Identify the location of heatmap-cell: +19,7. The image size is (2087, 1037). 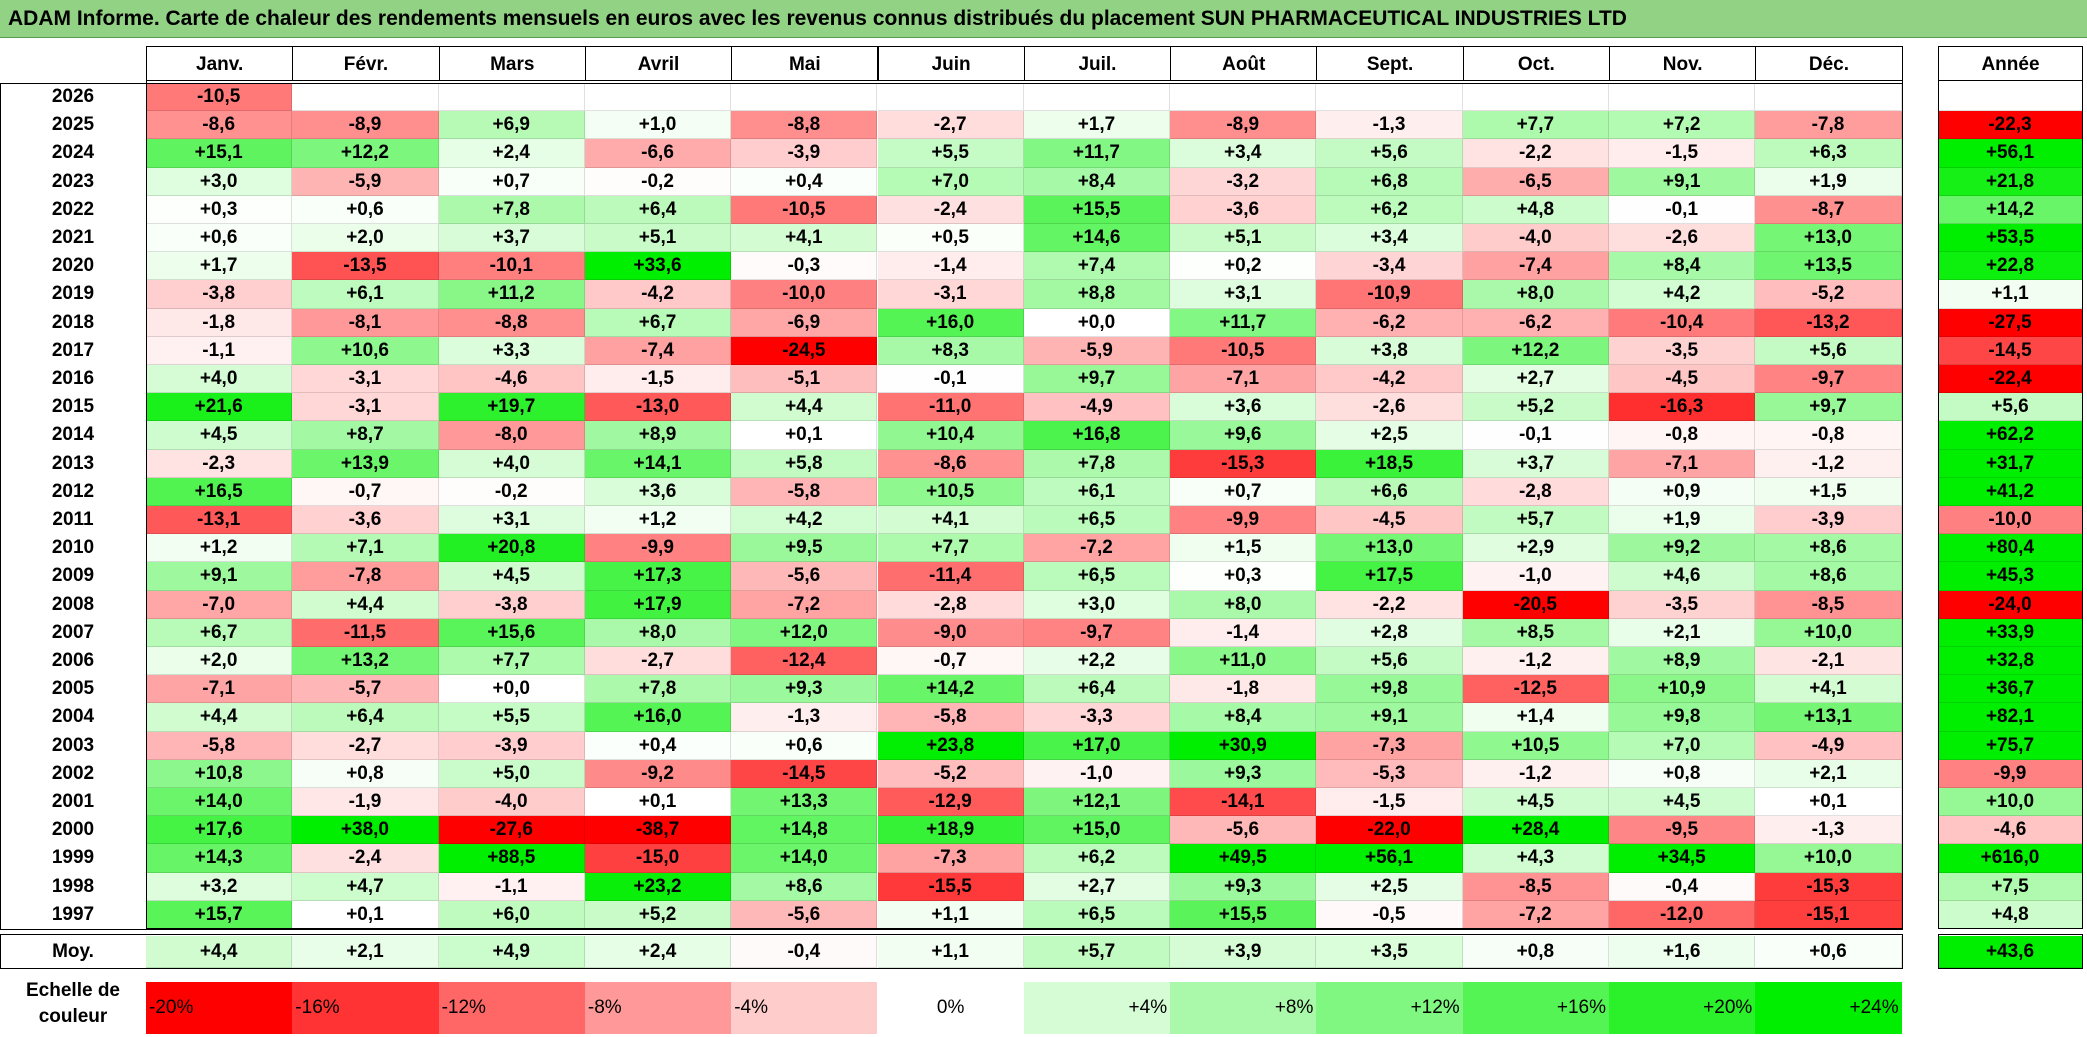
(511, 407).